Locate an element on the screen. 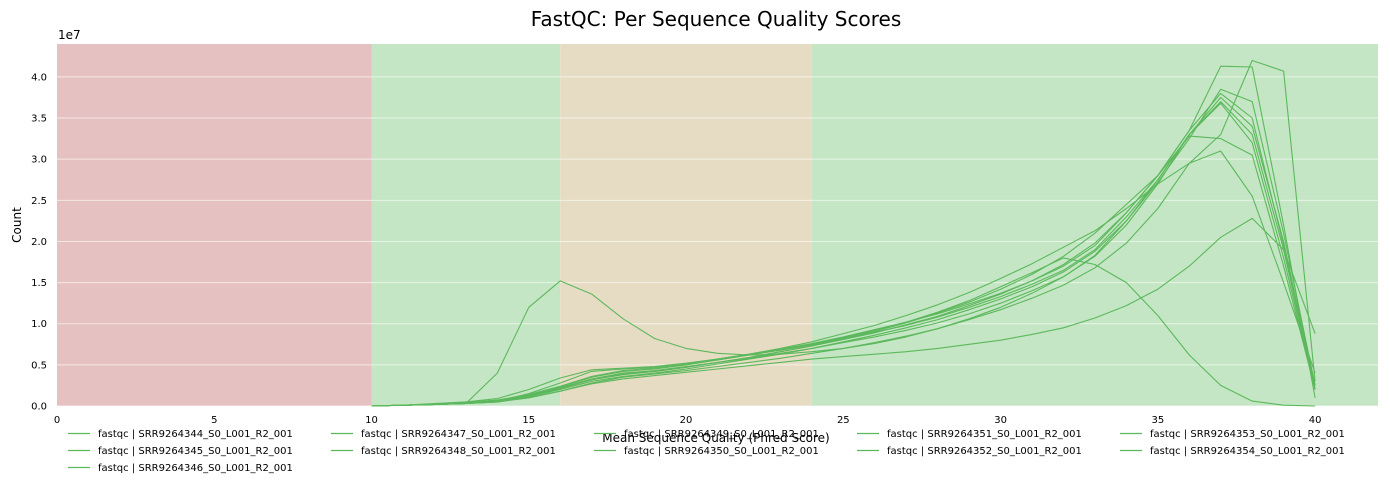 This screenshot has width=1390, height=491. y-tick-label-5: 2.5 is located at coordinates (39, 201).